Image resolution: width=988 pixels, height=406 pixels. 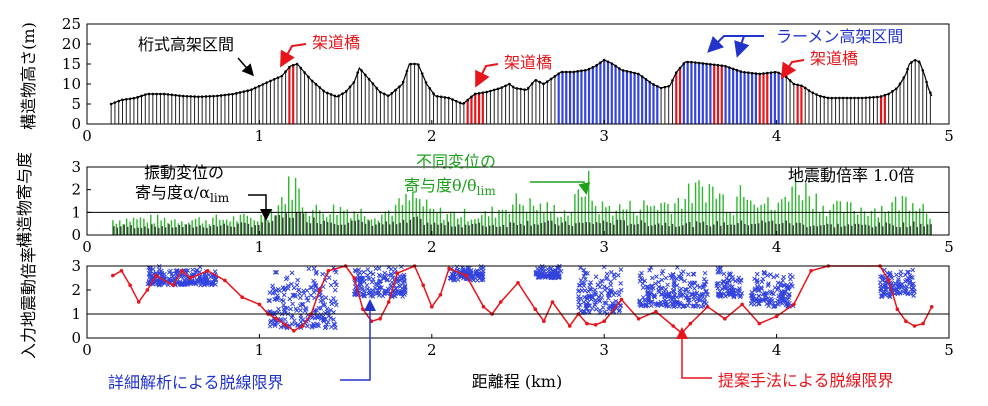 What do you see at coordinates (81, 201) in the screenshot?
I see `contribution-yticks: 0 1 2 3` at bounding box center [81, 201].